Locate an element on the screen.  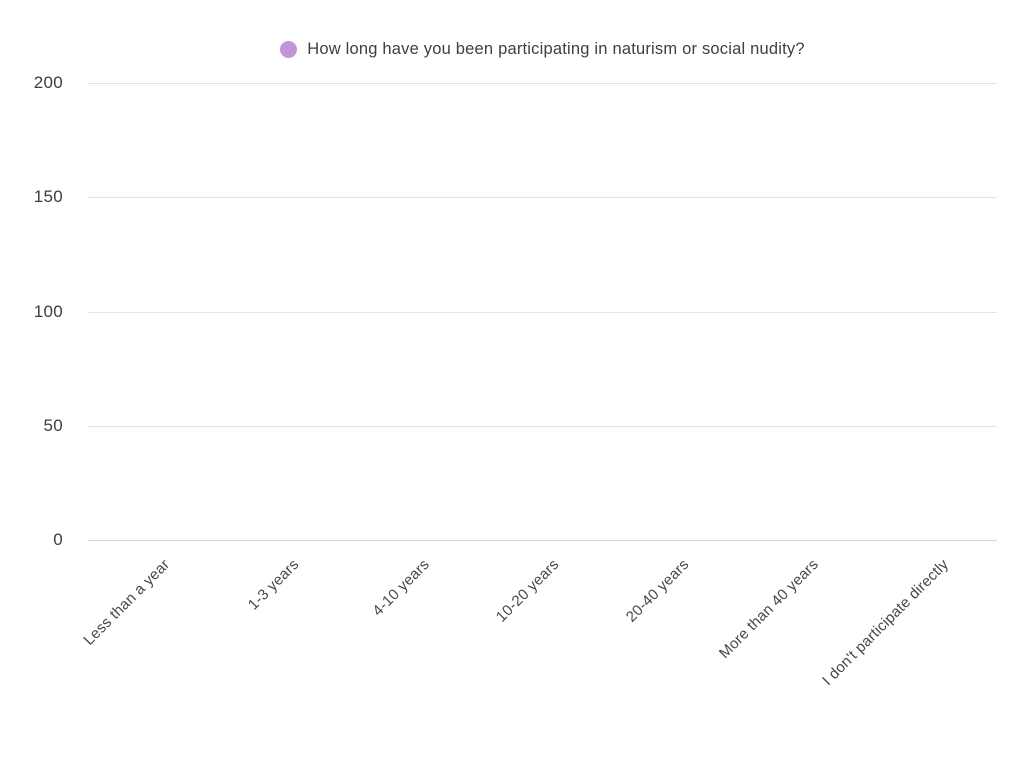
x-tick-label: More than 40 years is located at coordinates (769, 609).